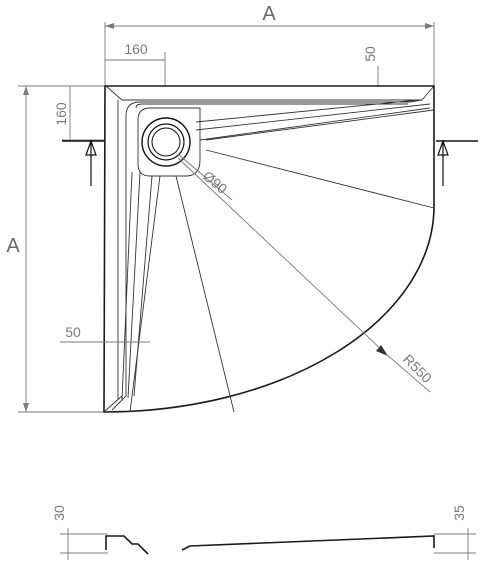 The width and height of the screenshot is (480, 584). What do you see at coordinates (205, 177) in the screenshot?
I see `dimension-diameter` at bounding box center [205, 177].